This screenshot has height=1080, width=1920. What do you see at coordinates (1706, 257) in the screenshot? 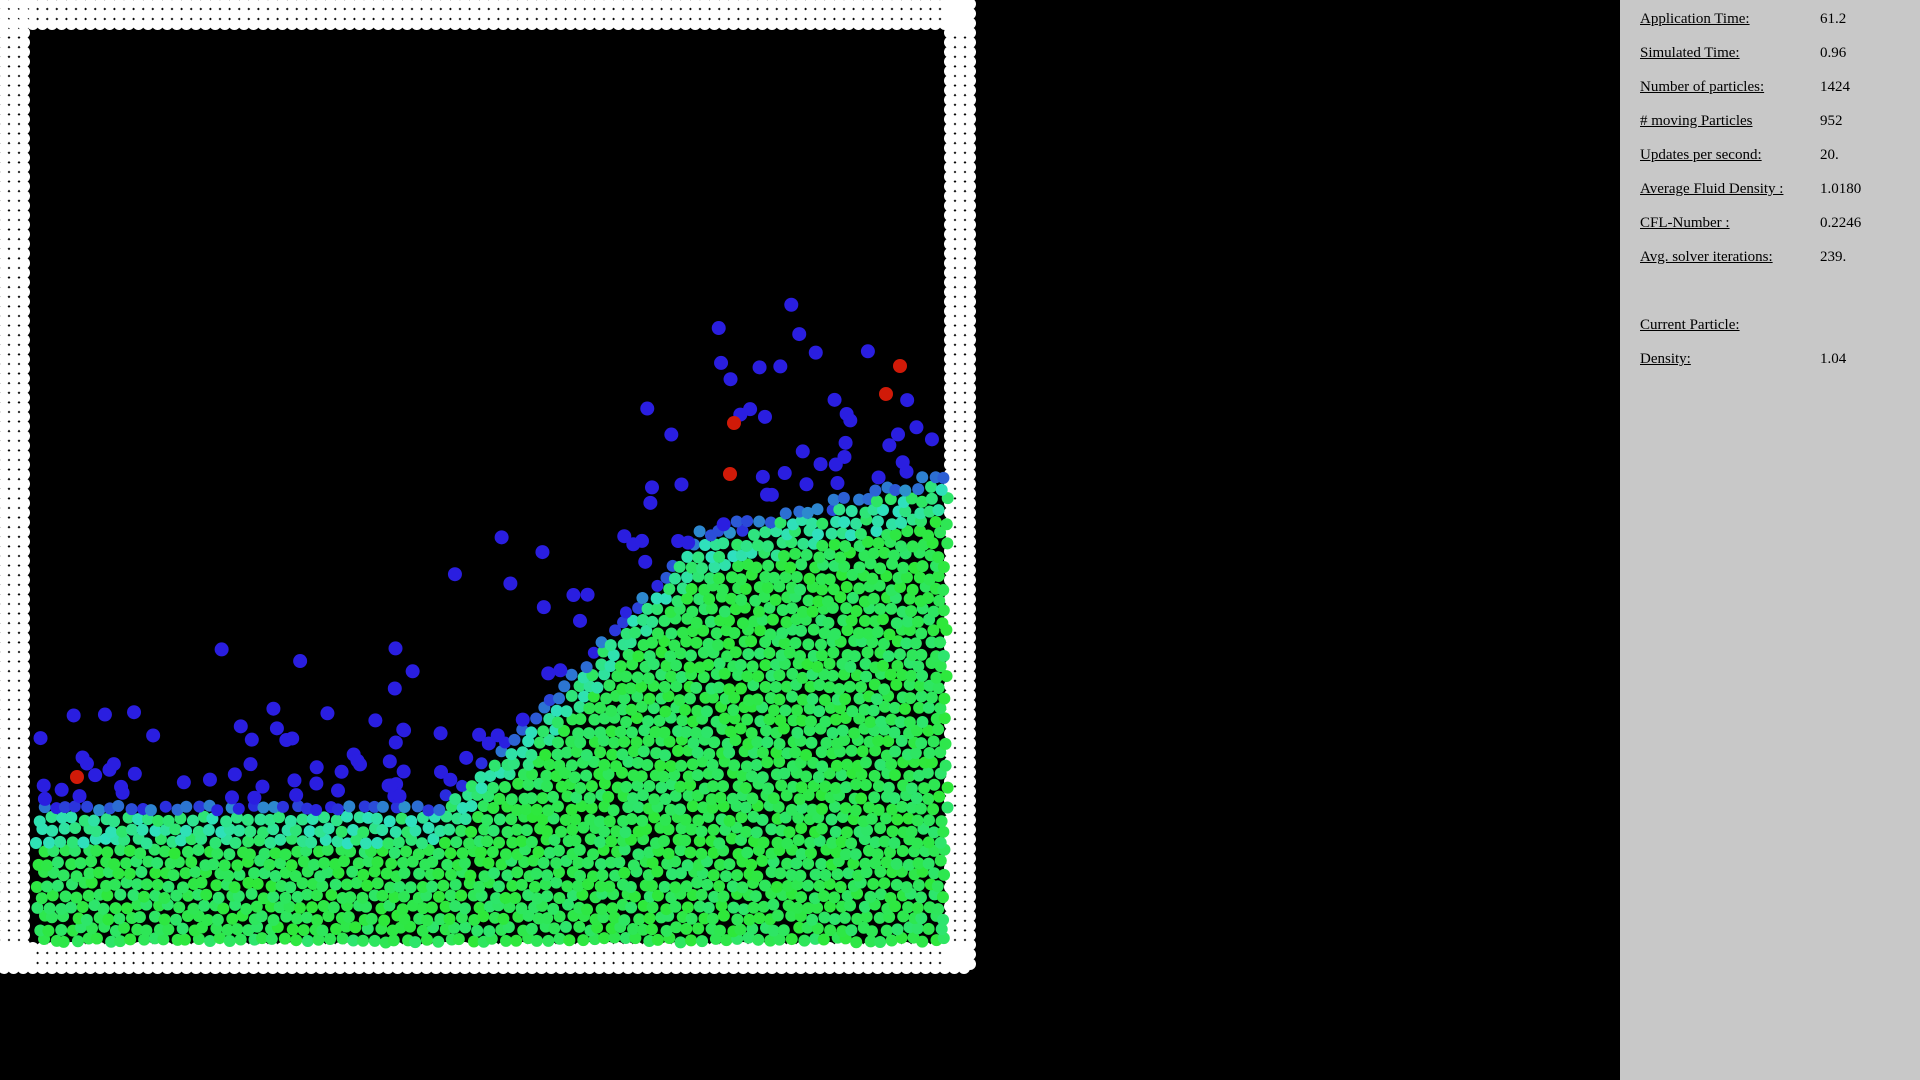
I see `stat-label: Avg. solver iterations:` at bounding box center [1706, 257].